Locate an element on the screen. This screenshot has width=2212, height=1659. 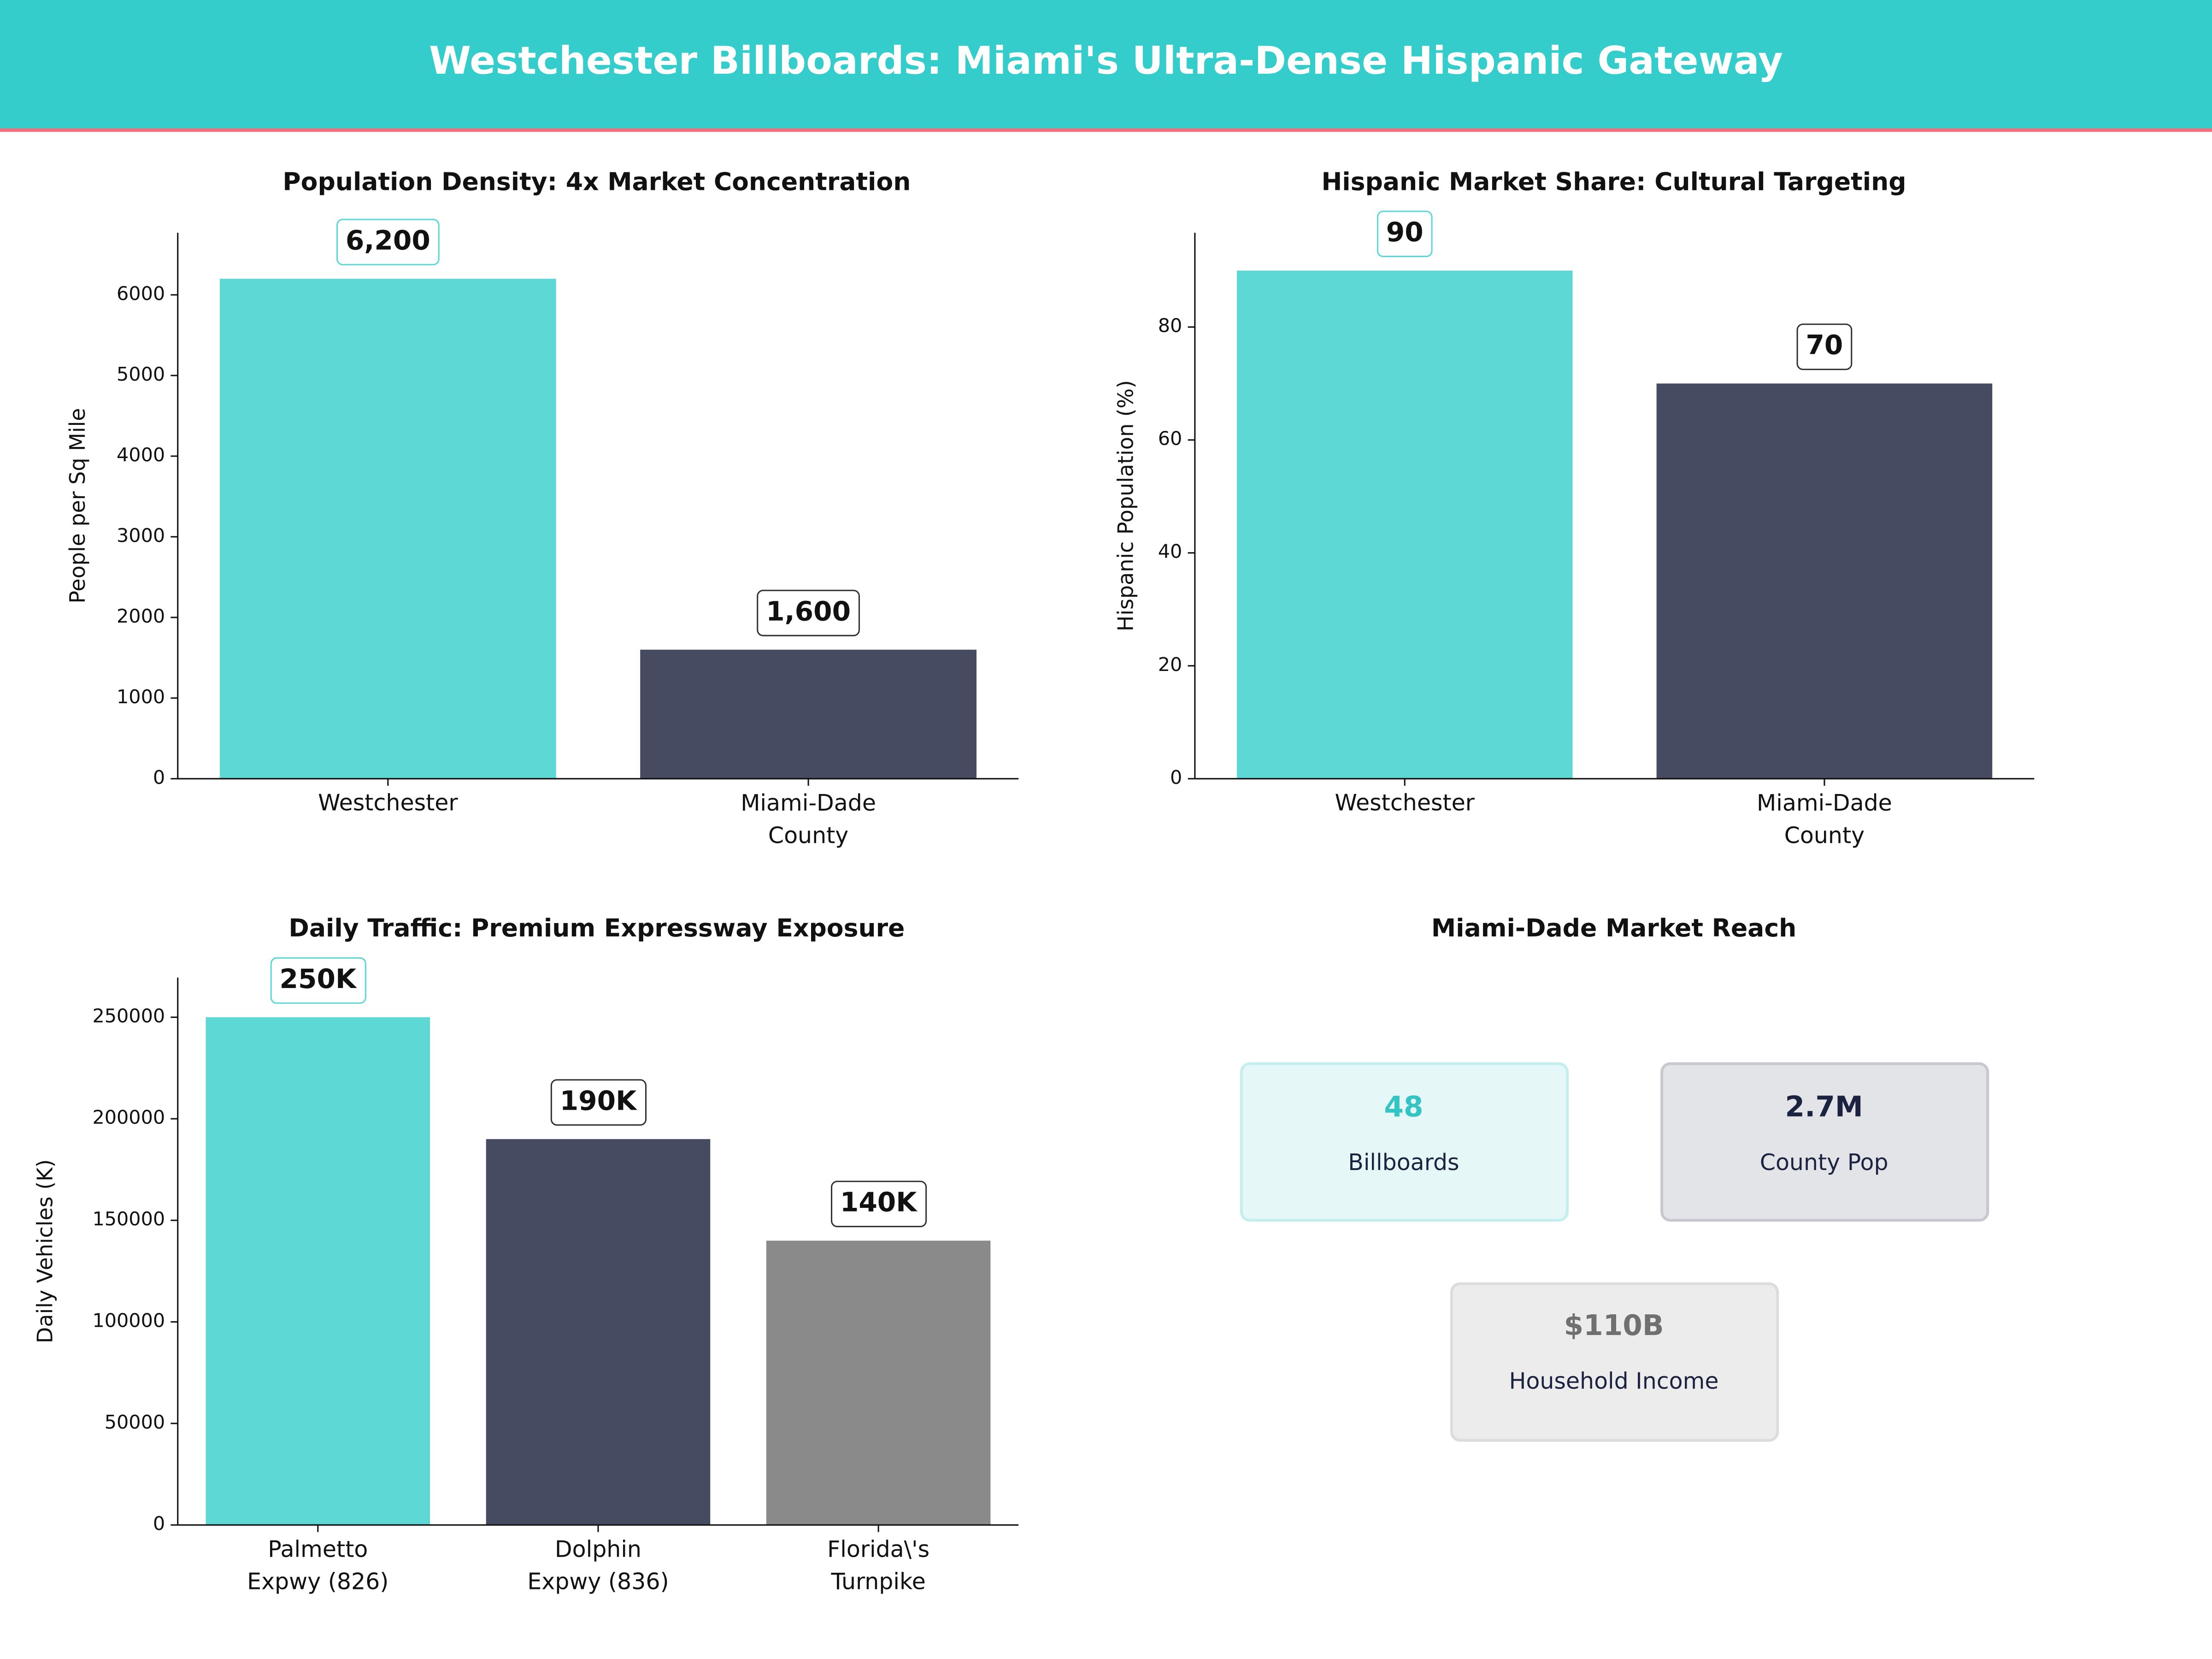
y-tick-label: 80 is located at coordinates (1170, 326).